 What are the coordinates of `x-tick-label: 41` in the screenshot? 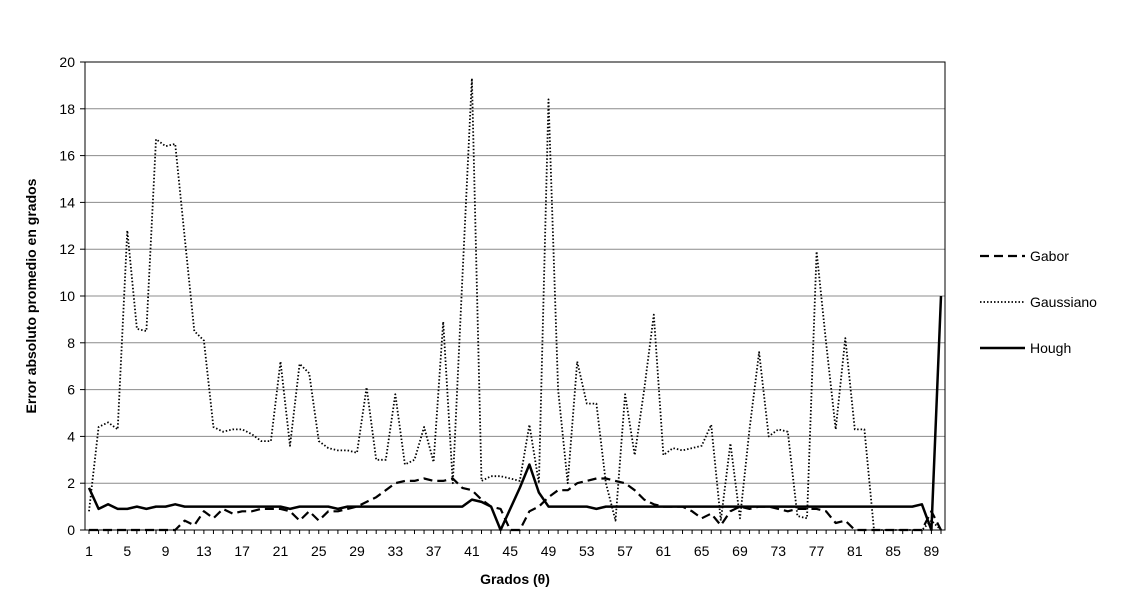 It's located at (472, 551).